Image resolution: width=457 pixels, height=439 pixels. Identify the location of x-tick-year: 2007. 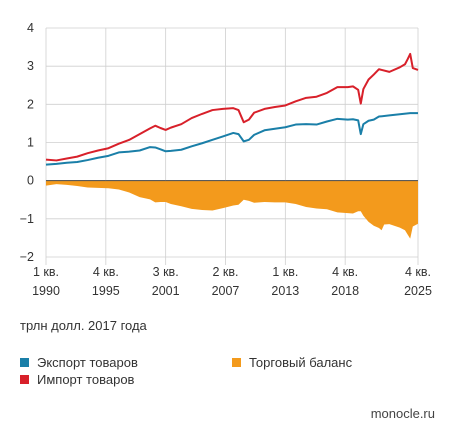
(226, 291).